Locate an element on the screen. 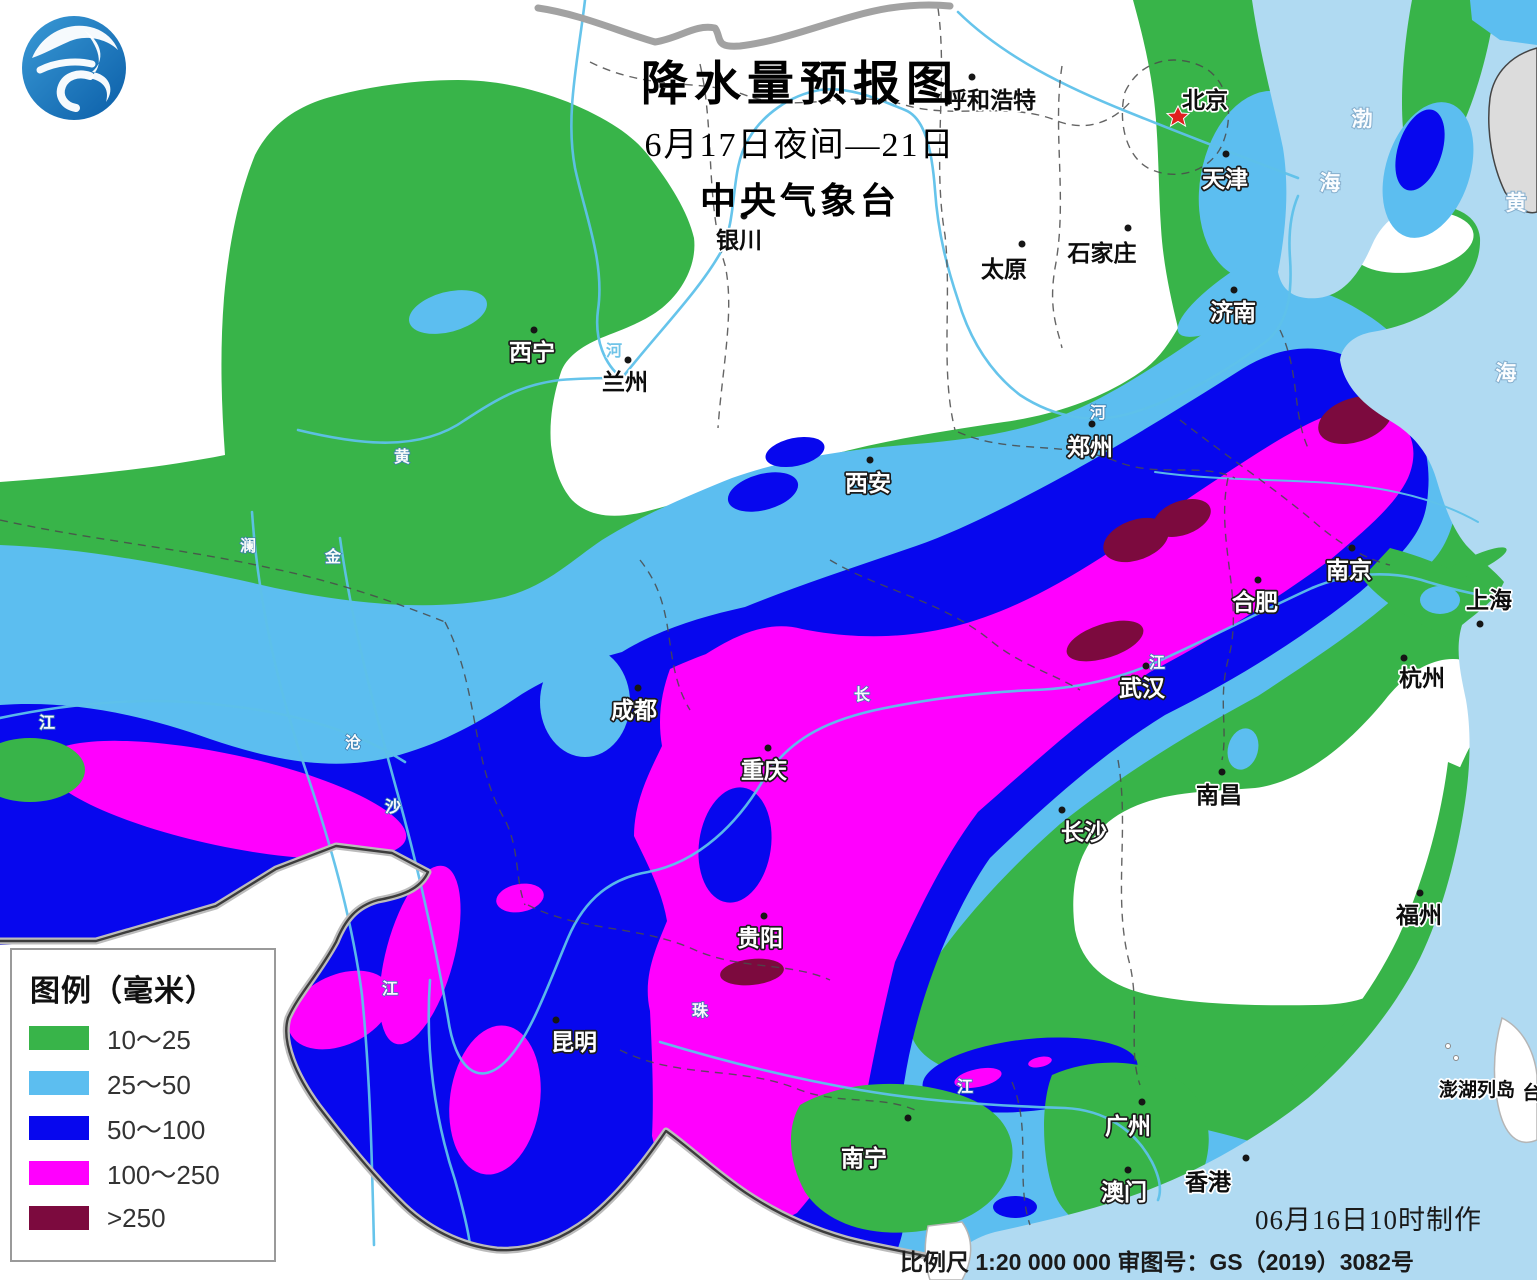  city-label-wuhan: 武汉 is located at coordinates (1142, 688).